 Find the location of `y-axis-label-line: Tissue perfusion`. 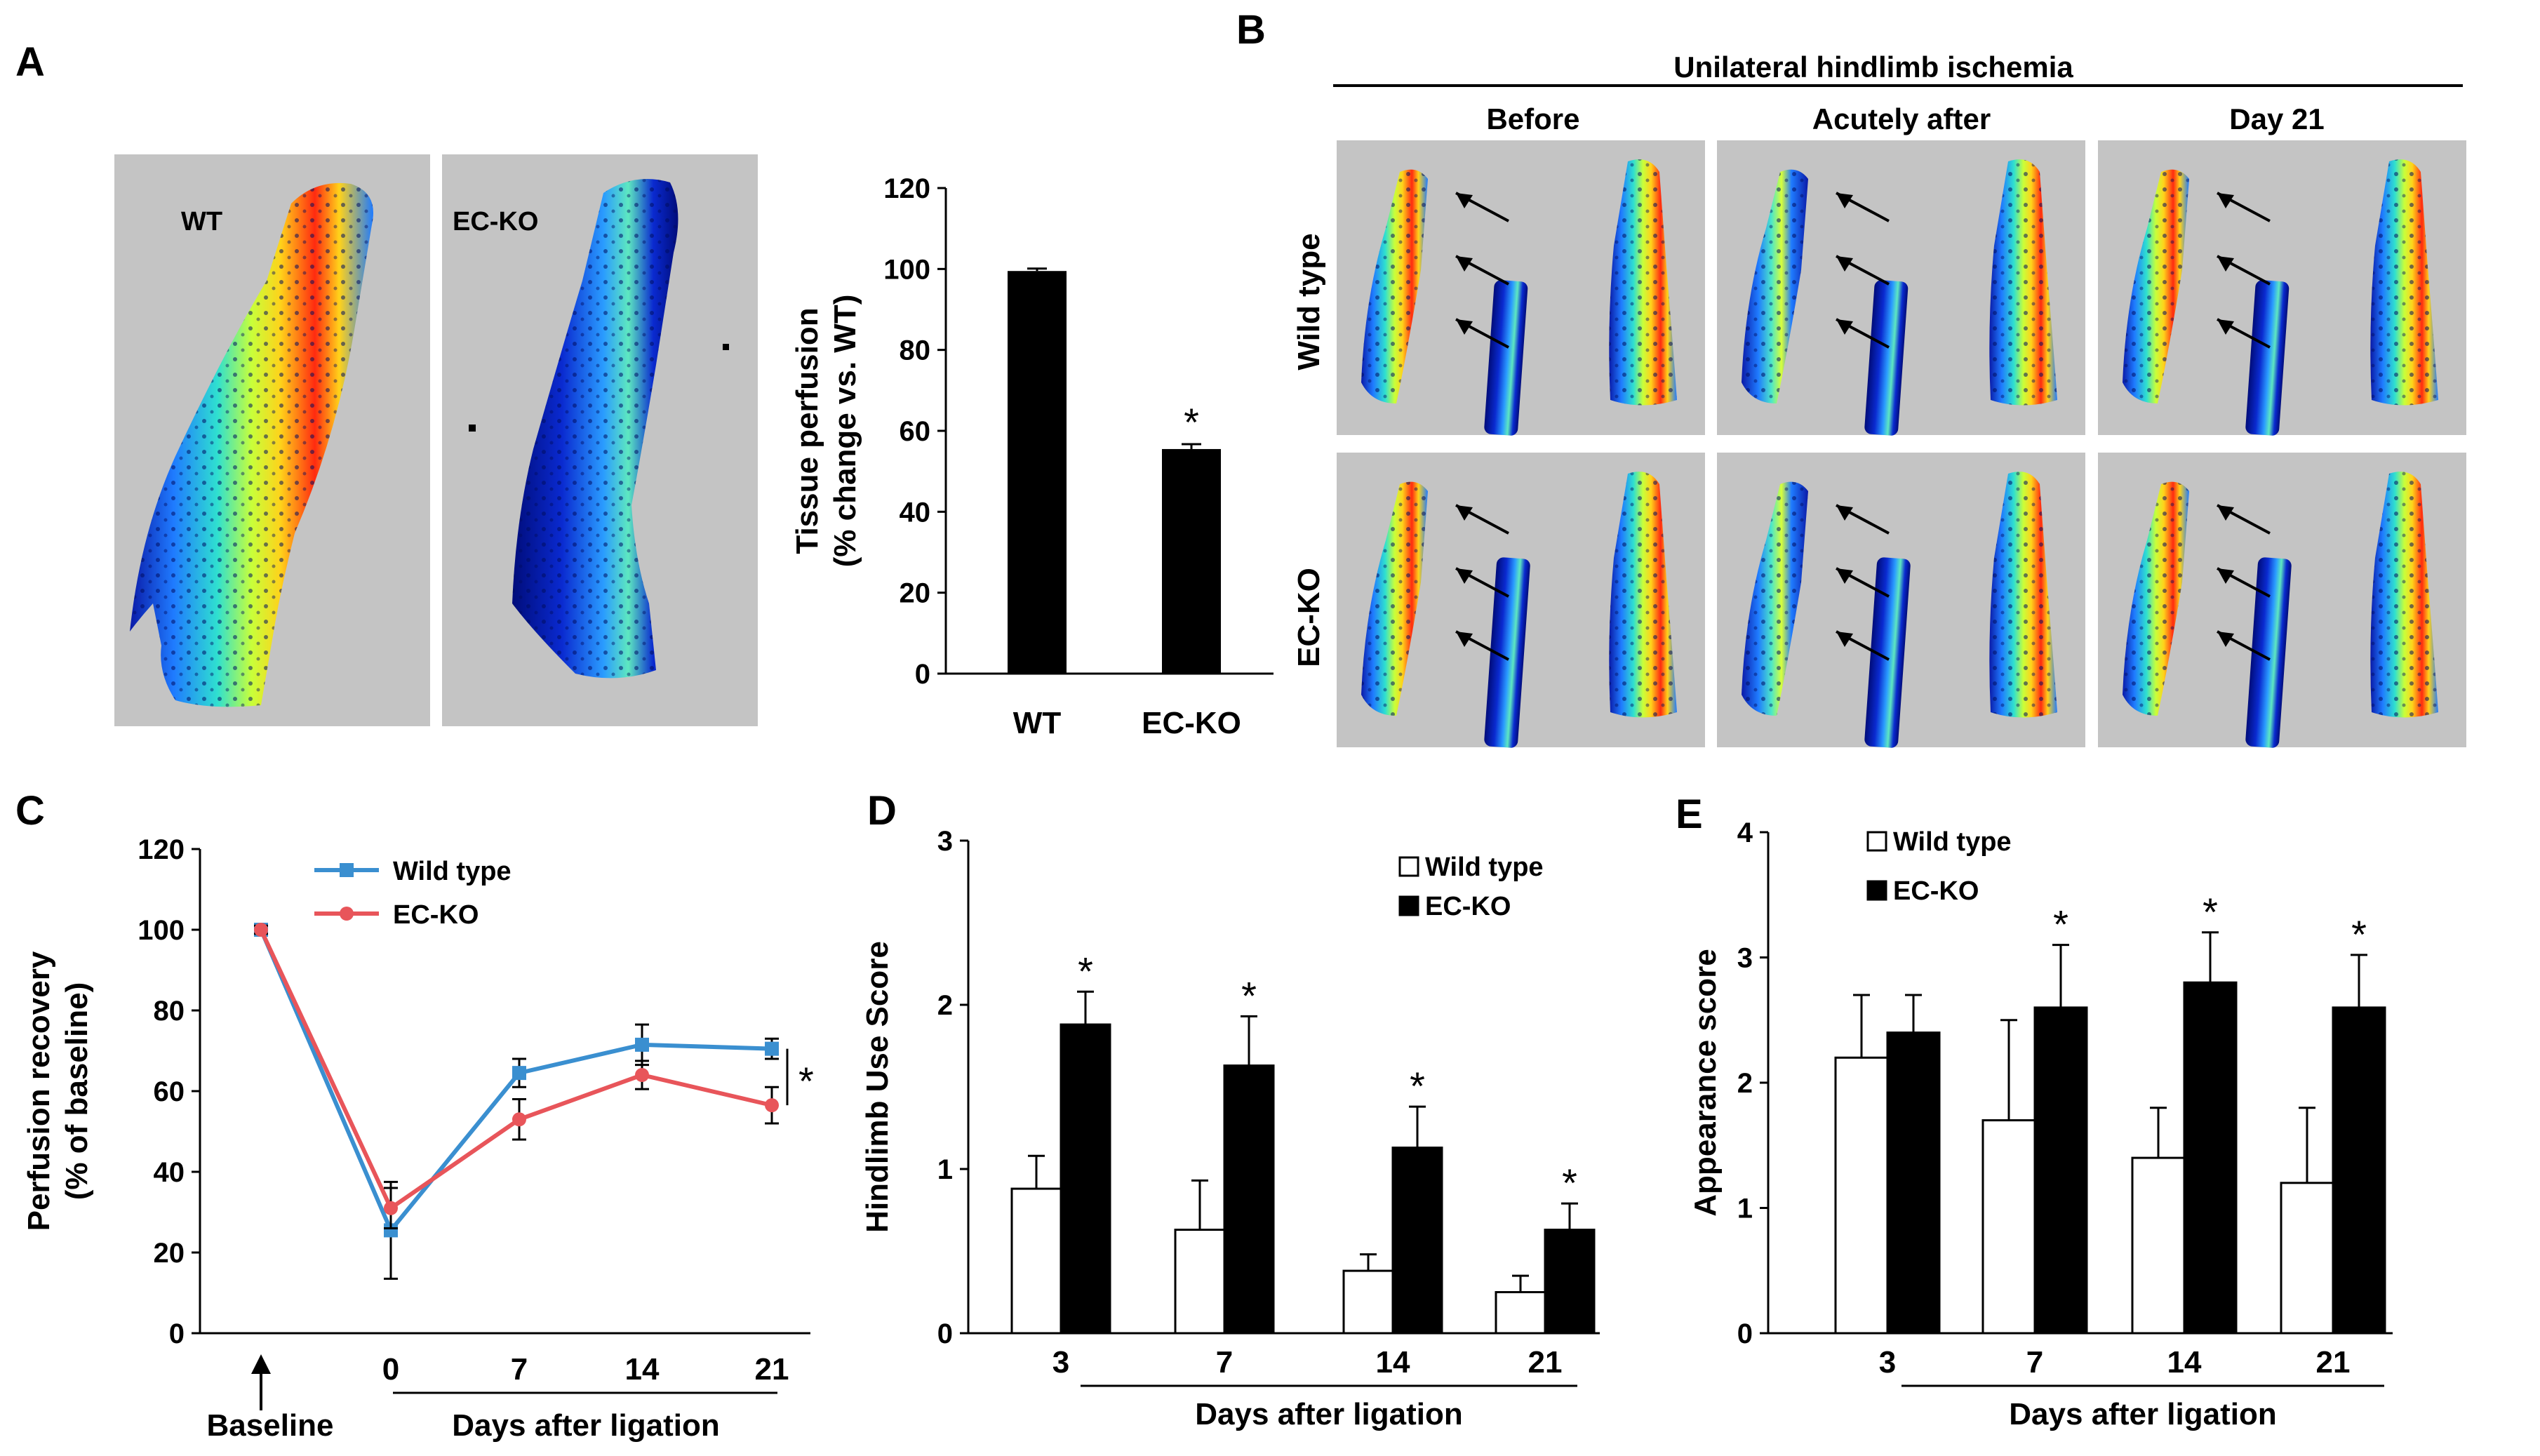

y-axis-label-line: Tissue perfusion is located at coordinates (807, 431).